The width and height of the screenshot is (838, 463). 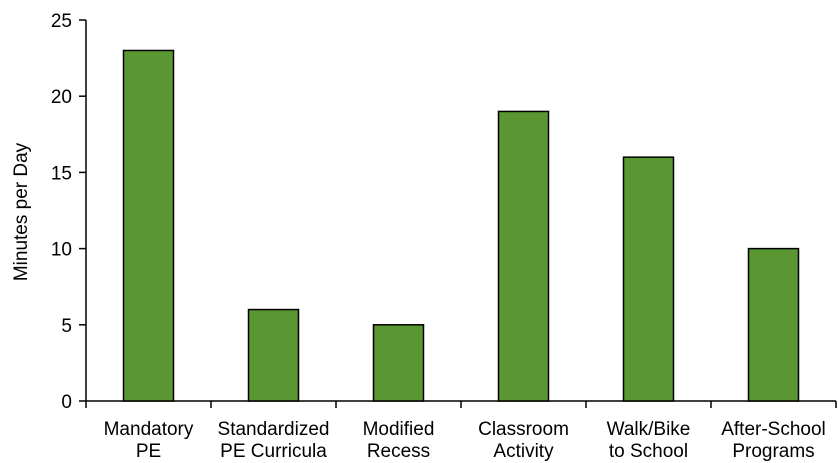 What do you see at coordinates (61, 250) in the screenshot?
I see `y-tick-label: 10` at bounding box center [61, 250].